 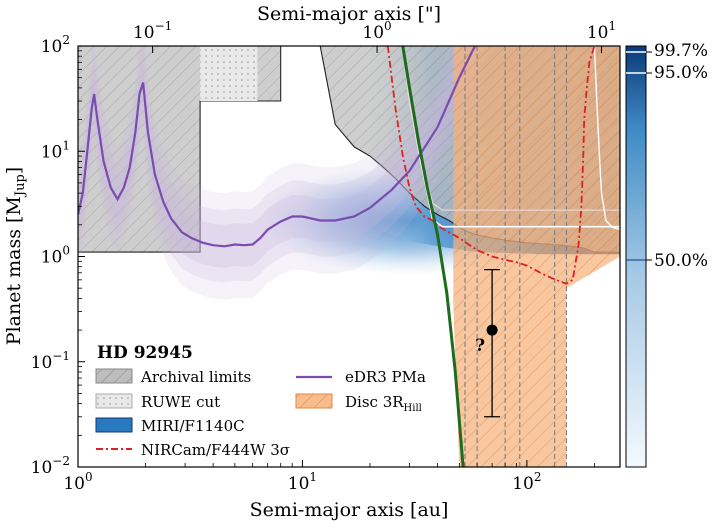 I want to click on y-axis-title: Planet mass [MJup], so click(x=15, y=256).